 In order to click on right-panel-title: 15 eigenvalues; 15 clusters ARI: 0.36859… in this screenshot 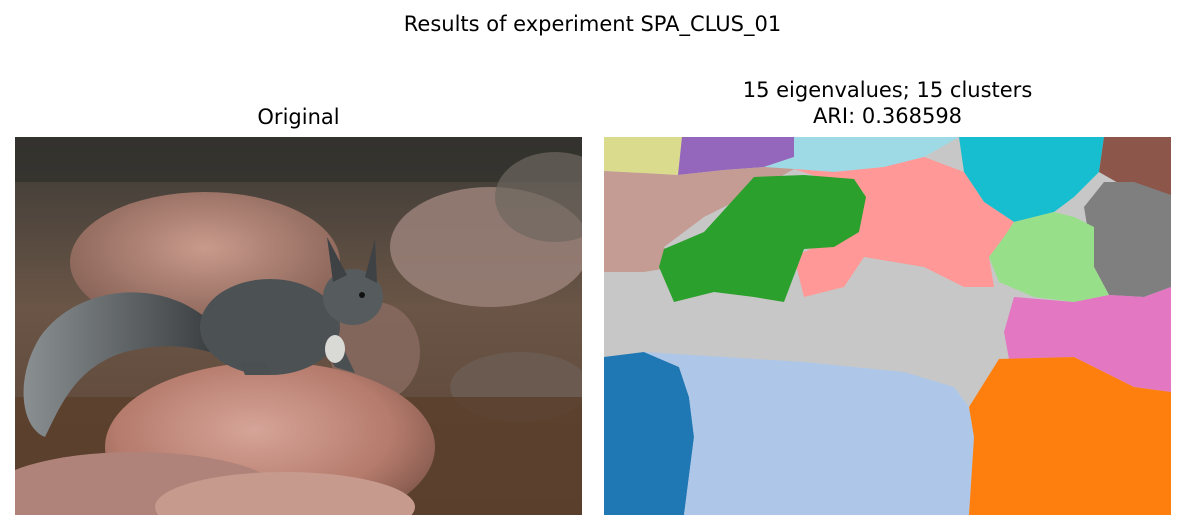, I will do `click(887, 103)`.